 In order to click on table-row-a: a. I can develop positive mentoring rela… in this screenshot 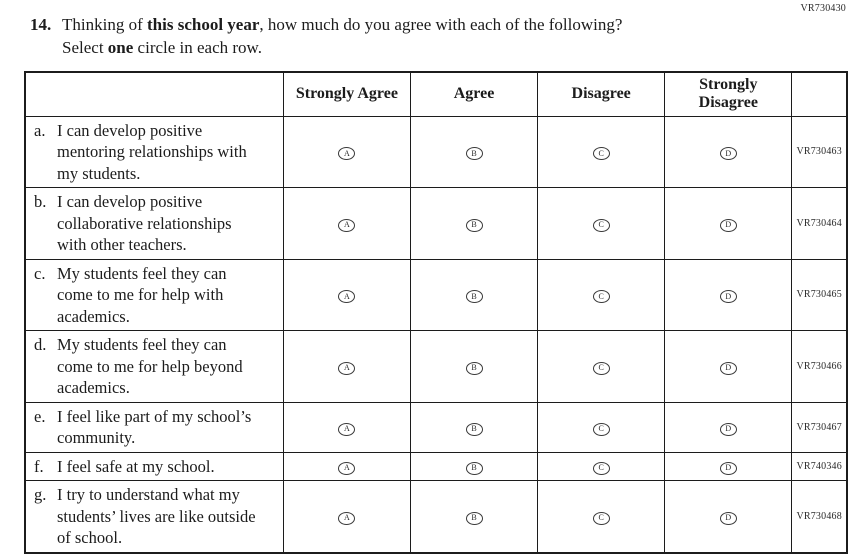, I will do `click(436, 151)`.